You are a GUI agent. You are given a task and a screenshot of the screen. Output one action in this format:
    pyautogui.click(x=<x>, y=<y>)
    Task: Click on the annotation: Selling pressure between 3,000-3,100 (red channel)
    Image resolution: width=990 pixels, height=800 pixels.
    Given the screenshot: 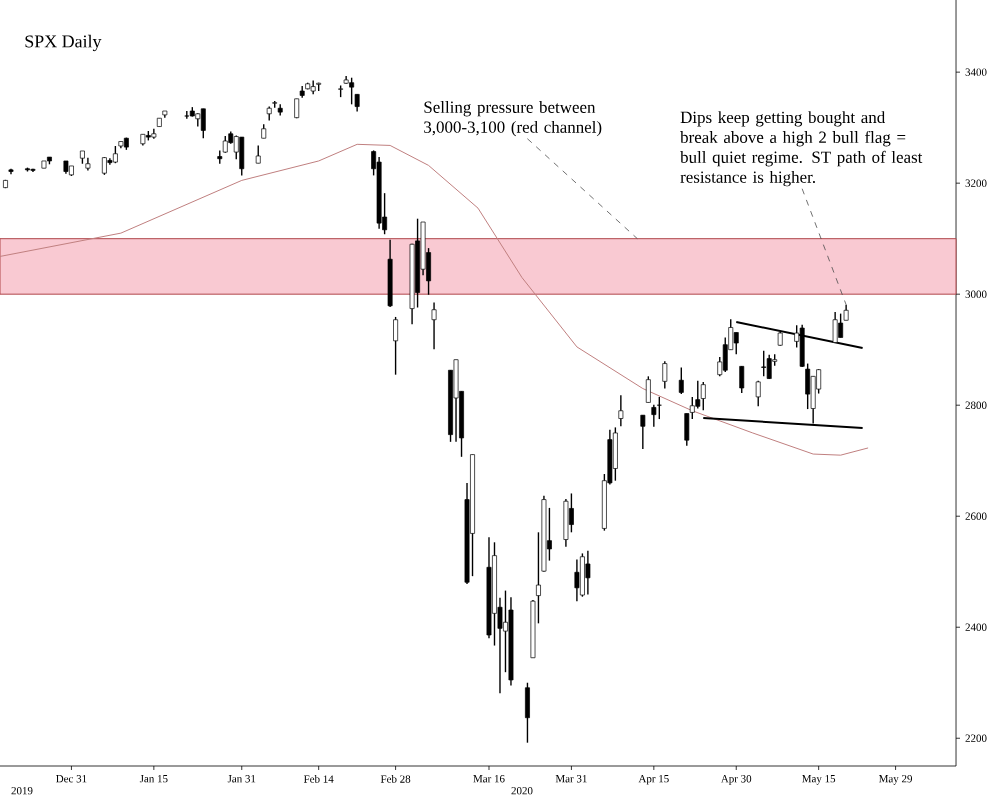 What is the action you would take?
    pyautogui.click(x=513, y=119)
    